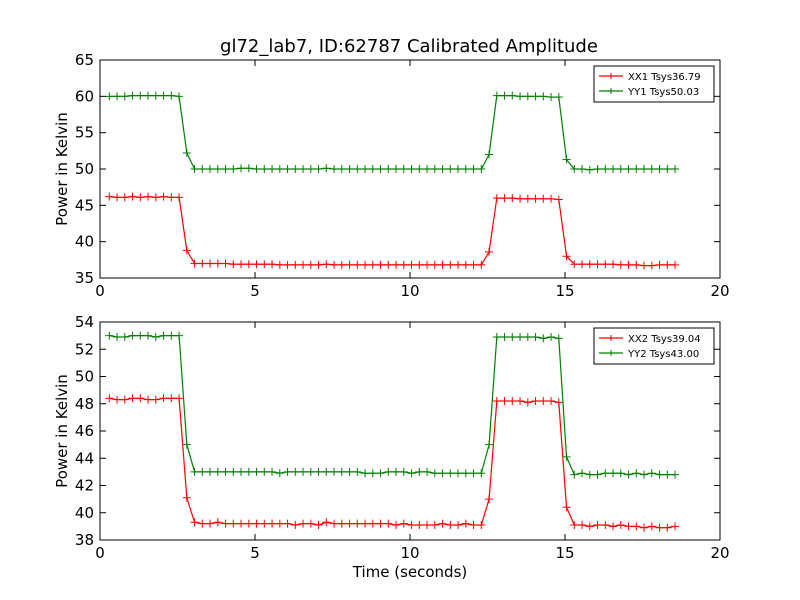 The height and width of the screenshot is (600, 800). I want to click on y-tick-label: 45, so click(84, 205).